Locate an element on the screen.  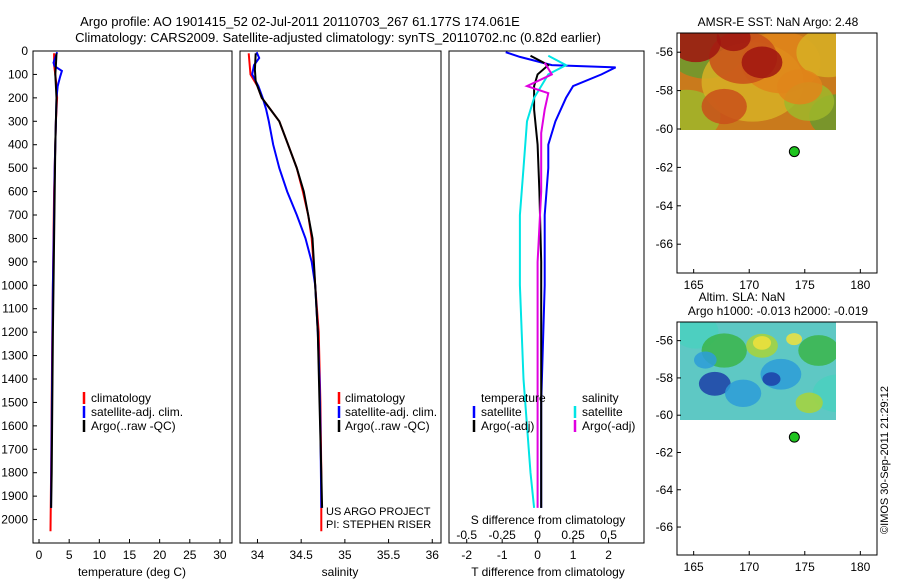
x-tick-label: 35.5 is located at coordinates (389, 555).